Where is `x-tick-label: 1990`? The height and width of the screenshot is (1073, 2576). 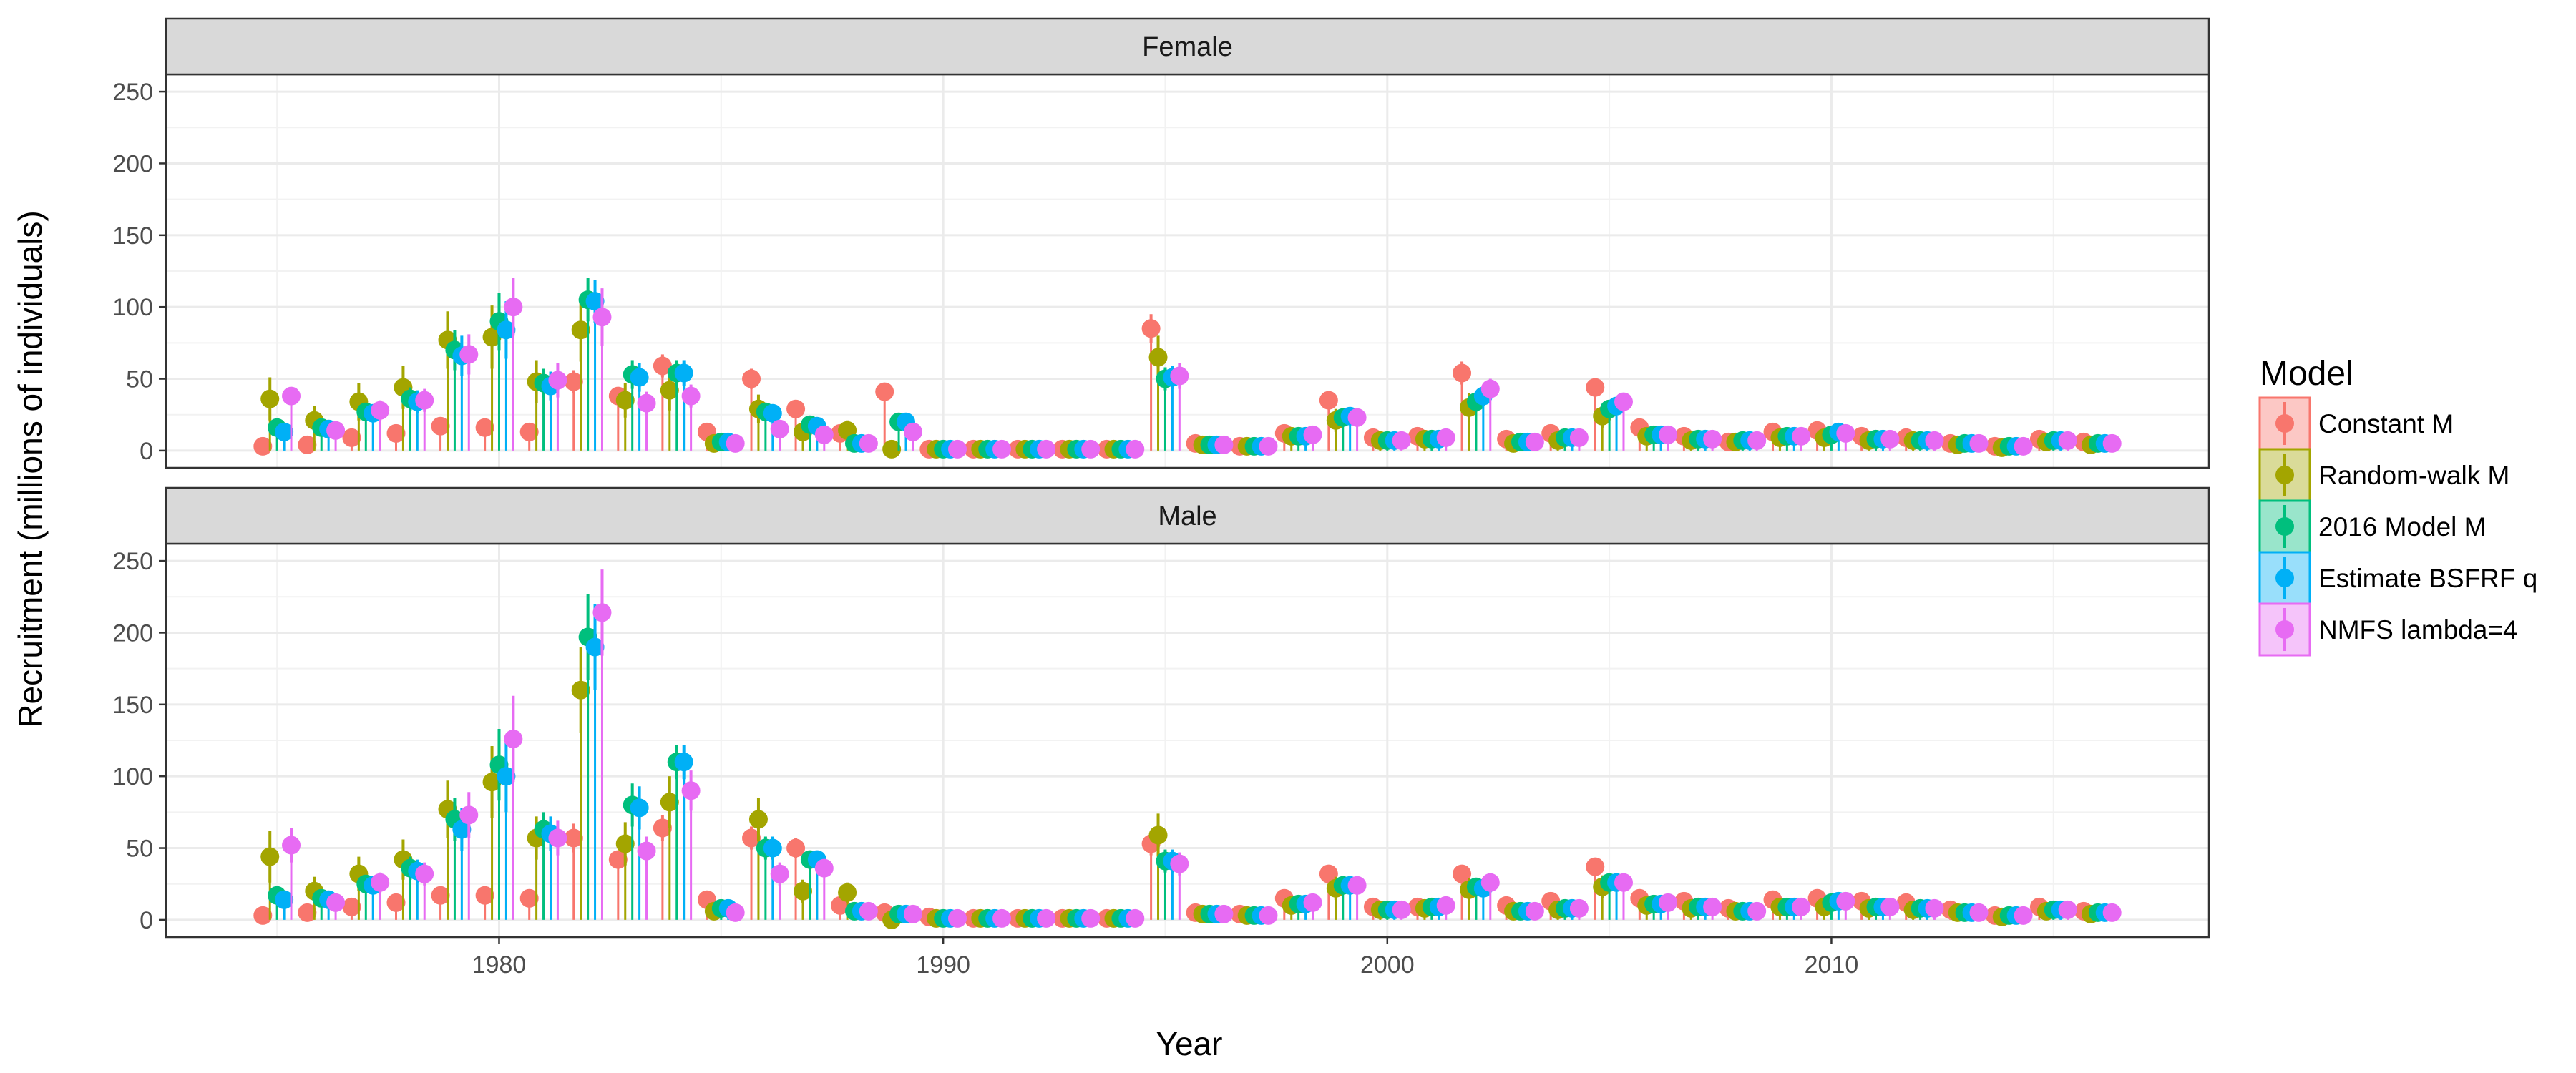 x-tick-label: 1990 is located at coordinates (943, 965).